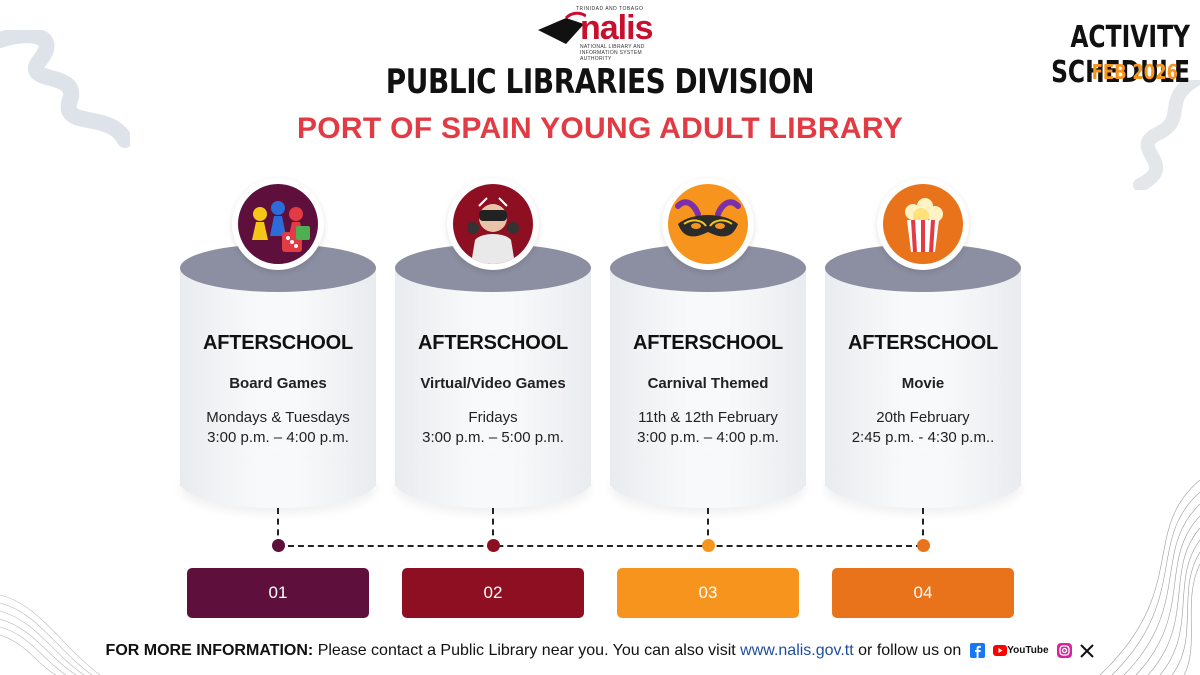 The width and height of the screenshot is (1200, 675). What do you see at coordinates (923, 593) in the screenshot?
I see `step-number-4: 04` at bounding box center [923, 593].